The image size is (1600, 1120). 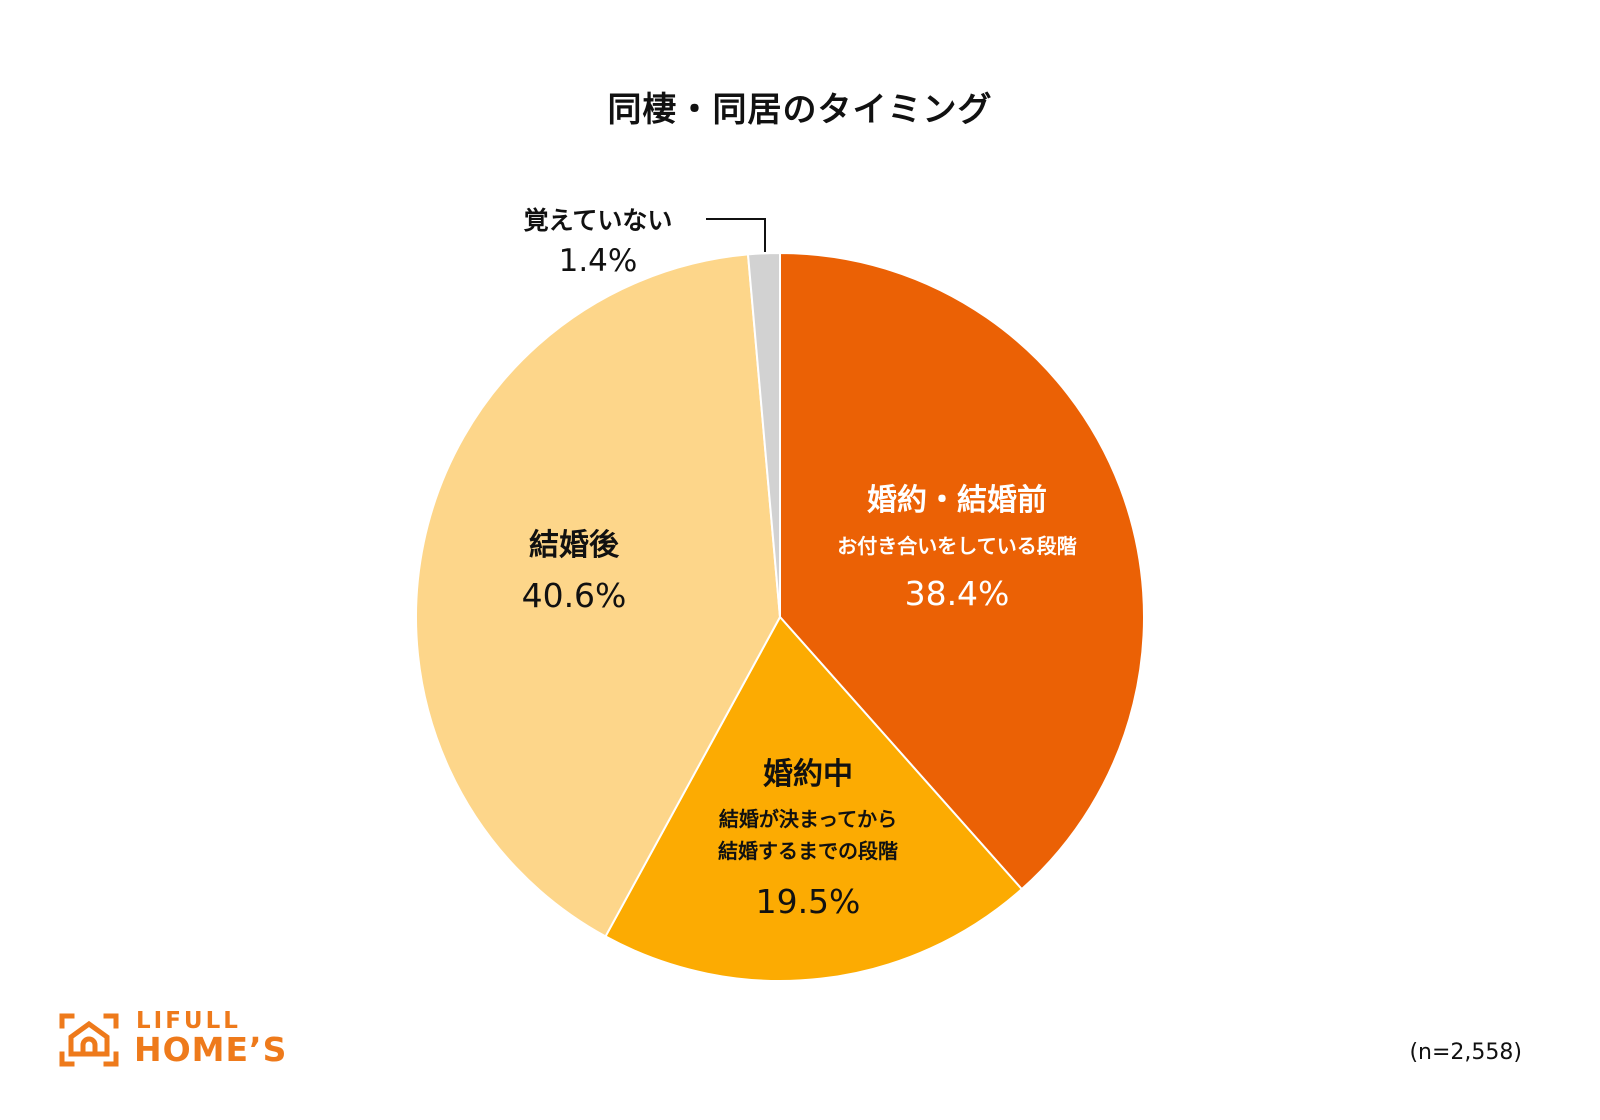 I want to click on slice-label-2: 婚約中, so click(x=808, y=774).